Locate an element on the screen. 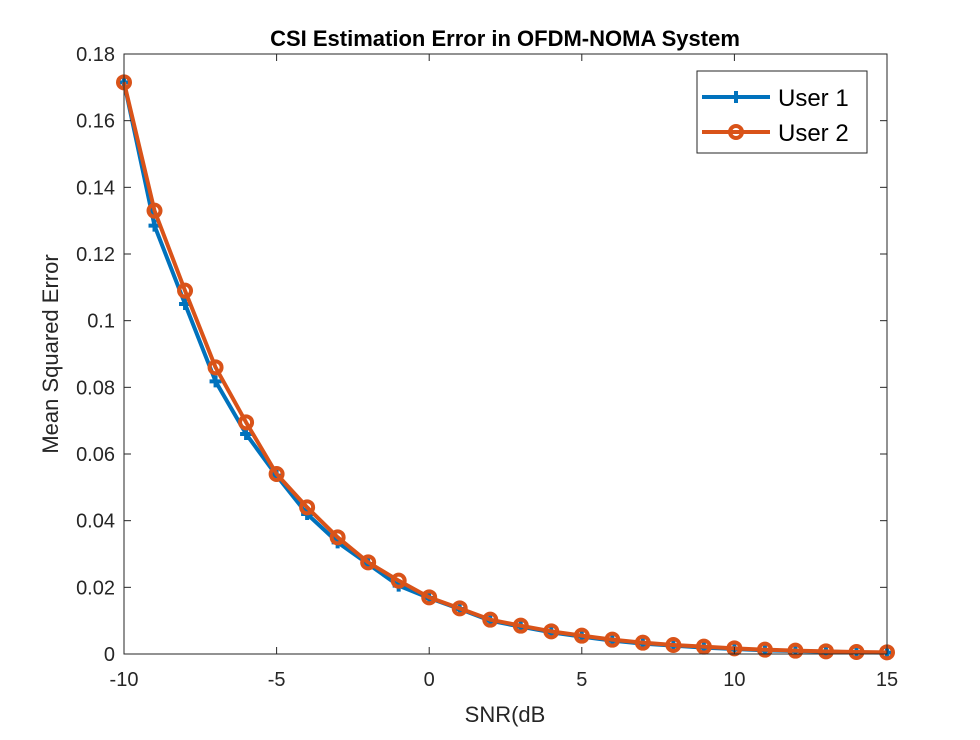 The image size is (980, 740). y-tick-label: 0.14 is located at coordinates (95, 188).